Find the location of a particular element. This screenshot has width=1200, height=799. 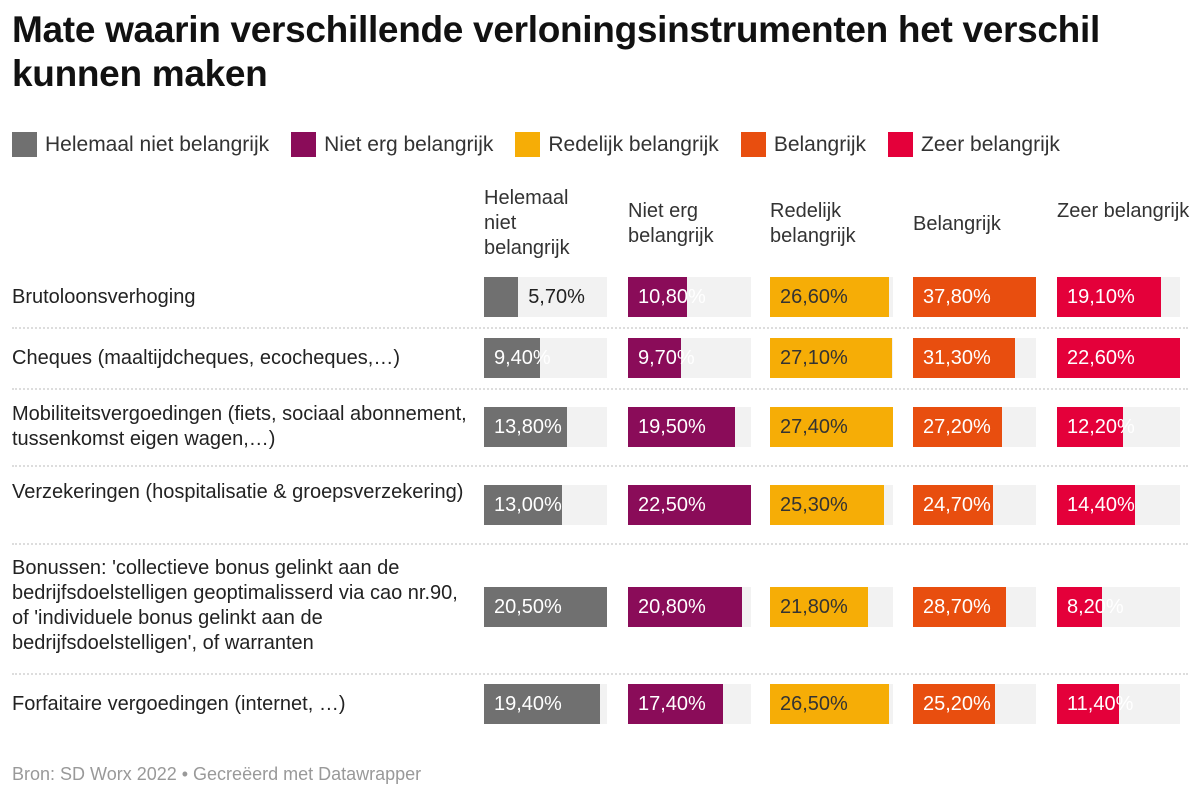

value-label: 27,40% is located at coordinates (814, 427).